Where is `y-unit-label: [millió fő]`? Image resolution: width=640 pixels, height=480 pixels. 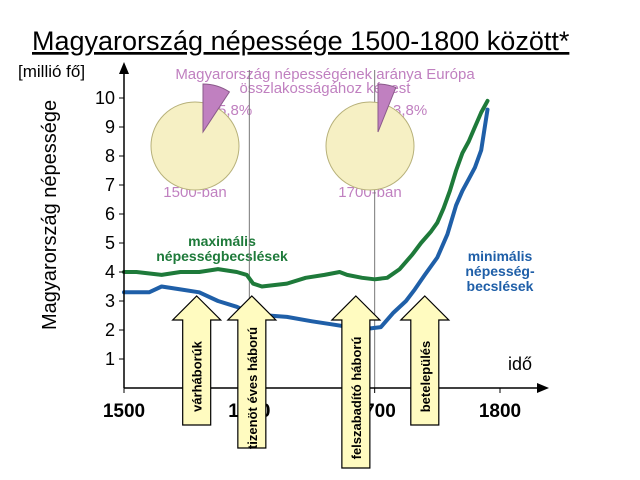 y-unit-label: [millió fő] is located at coordinates (51, 71).